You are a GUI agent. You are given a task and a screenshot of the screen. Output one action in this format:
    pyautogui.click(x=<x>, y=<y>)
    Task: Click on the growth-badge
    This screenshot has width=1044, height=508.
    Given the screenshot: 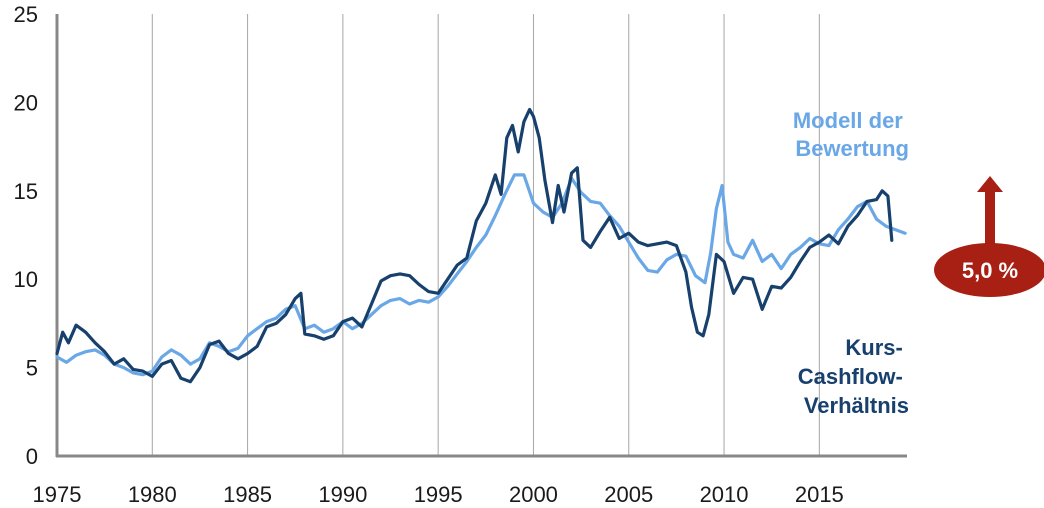 What is the action you would take?
    pyautogui.click(x=989, y=270)
    